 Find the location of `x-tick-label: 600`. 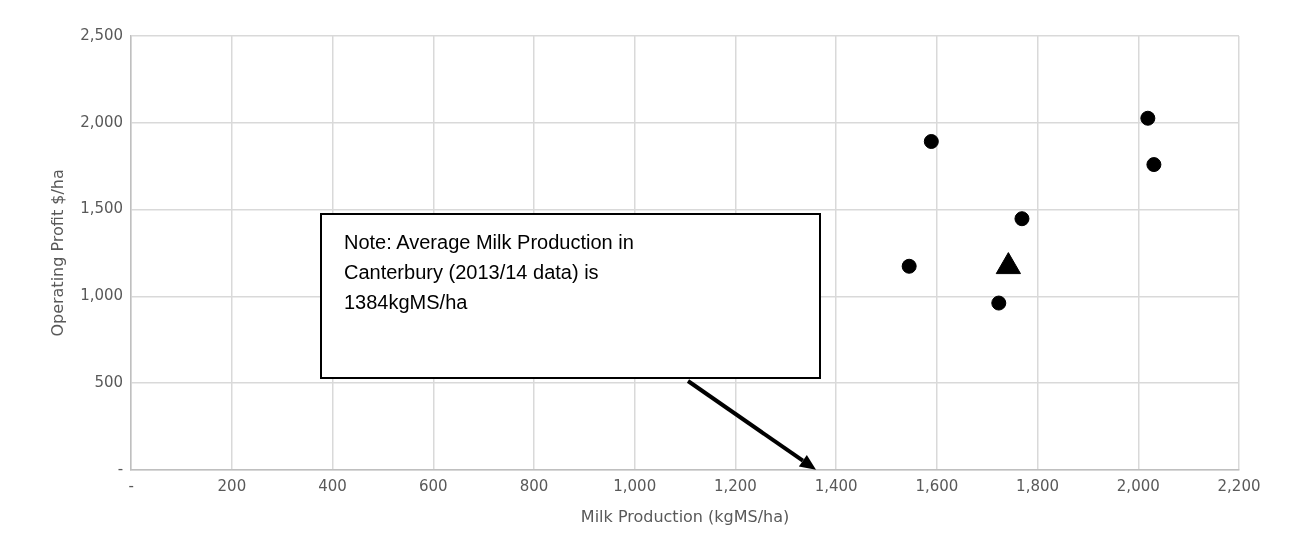

x-tick-label: 600 is located at coordinates (433, 485).